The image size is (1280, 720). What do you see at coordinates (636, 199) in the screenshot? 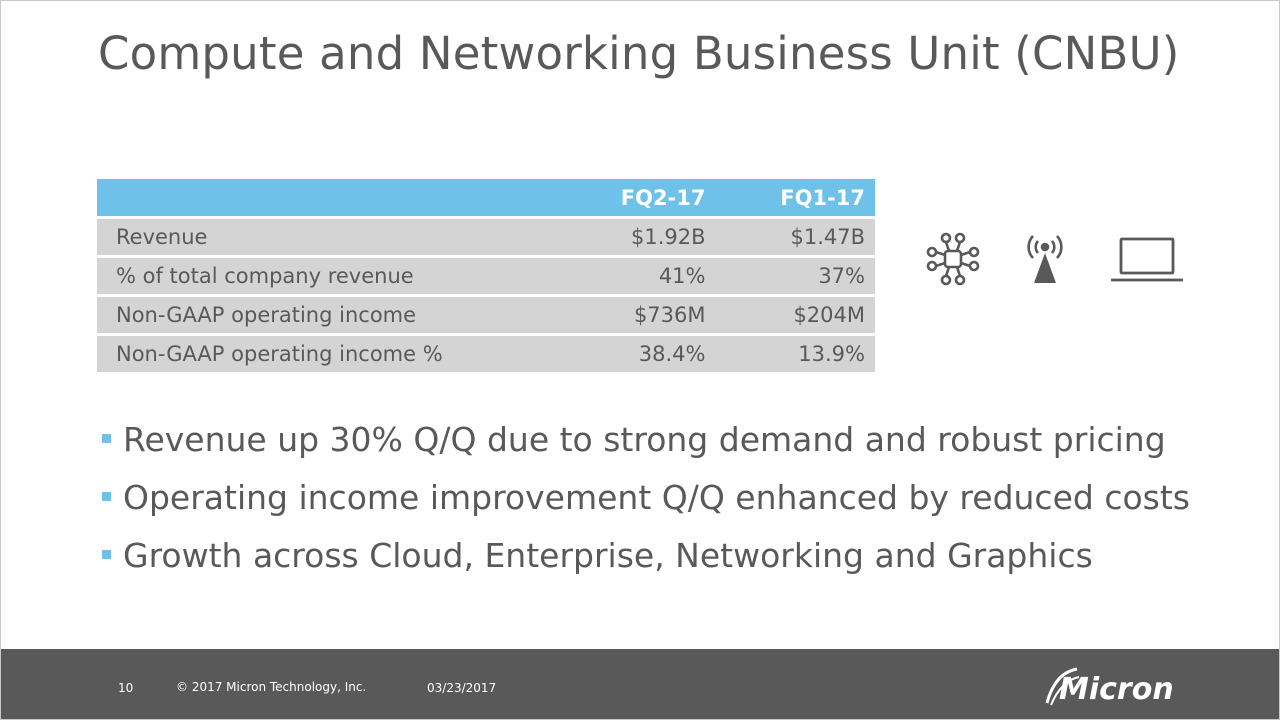
I see `table-header-fq2-17: FQ2-17` at bounding box center [636, 199].